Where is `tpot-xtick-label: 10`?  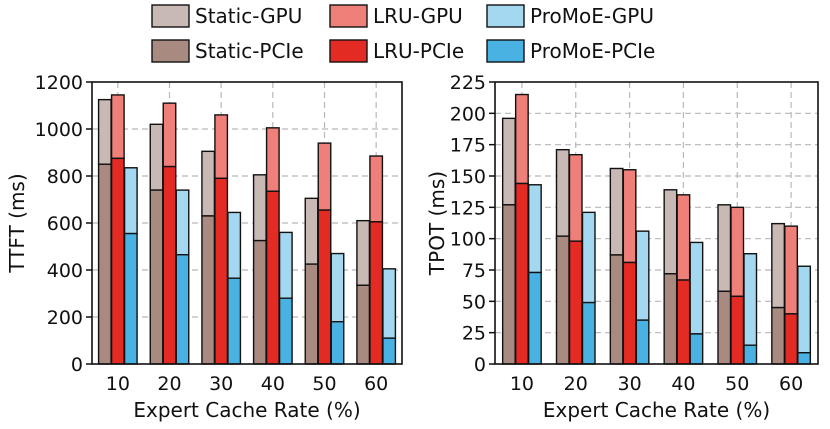
tpot-xtick-label: 10 is located at coordinates (522, 384).